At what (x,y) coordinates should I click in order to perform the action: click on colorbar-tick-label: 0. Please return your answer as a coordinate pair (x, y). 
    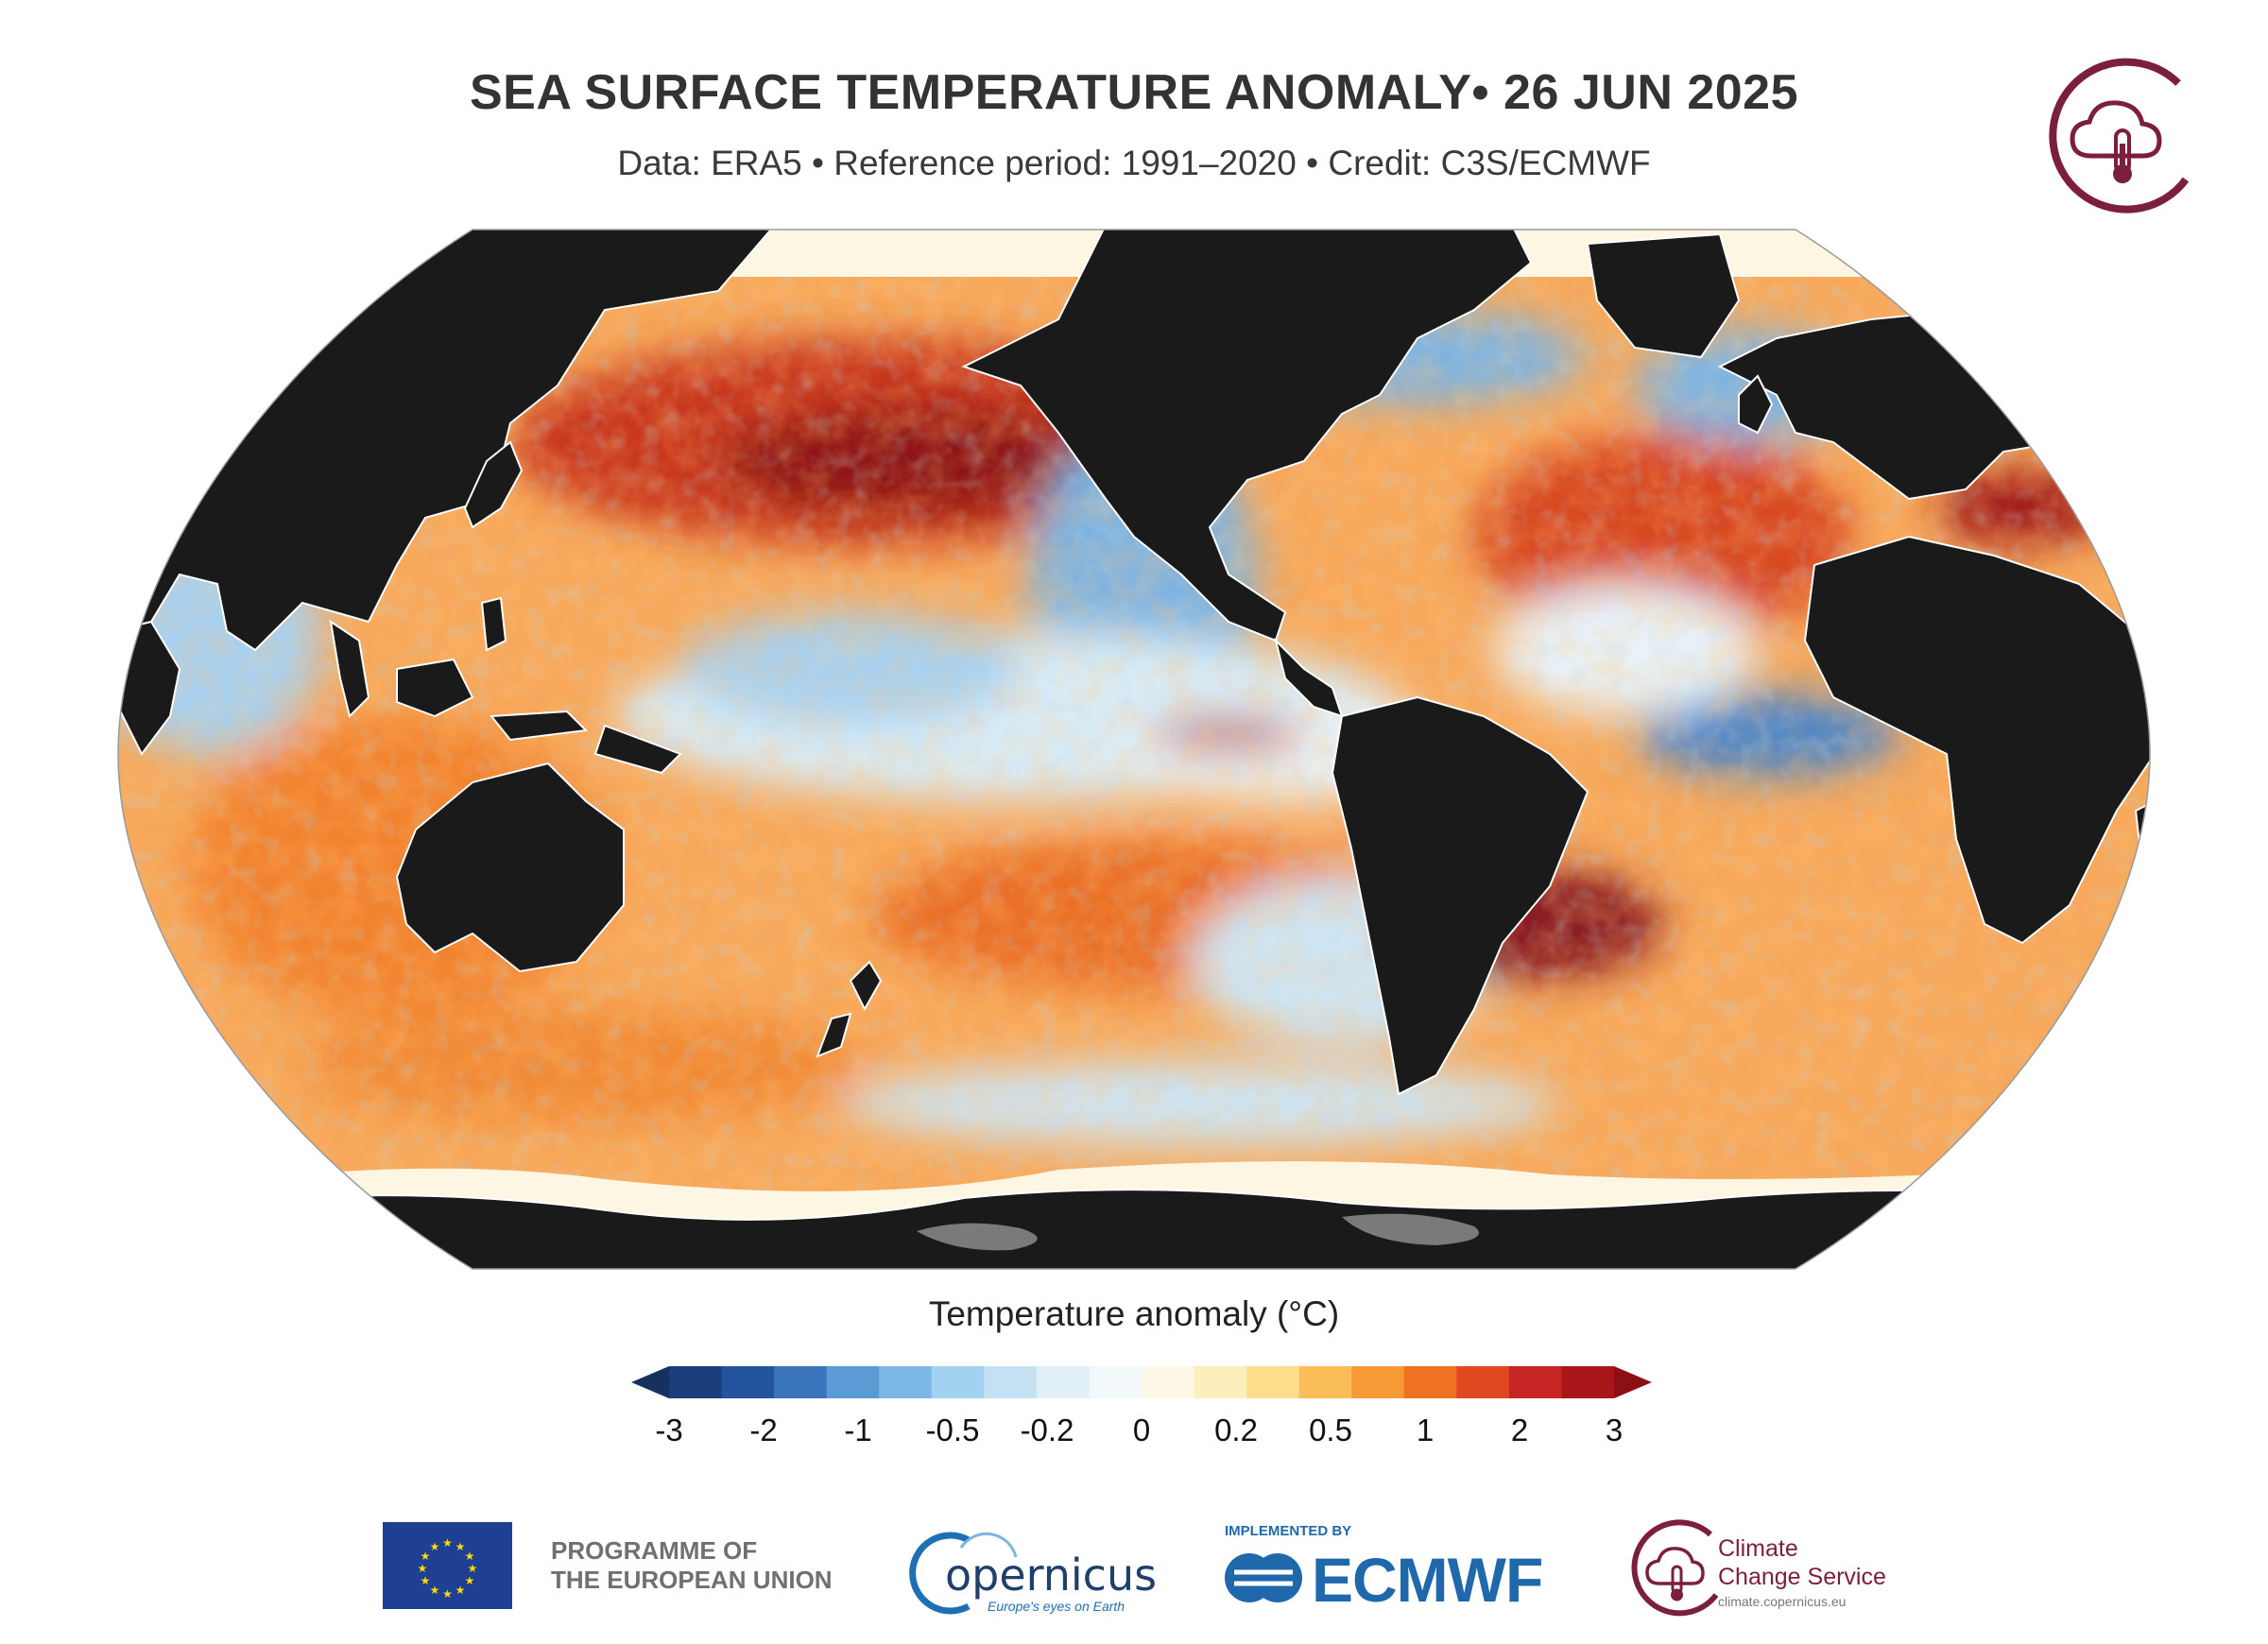
    Looking at the image, I should click on (1141, 1430).